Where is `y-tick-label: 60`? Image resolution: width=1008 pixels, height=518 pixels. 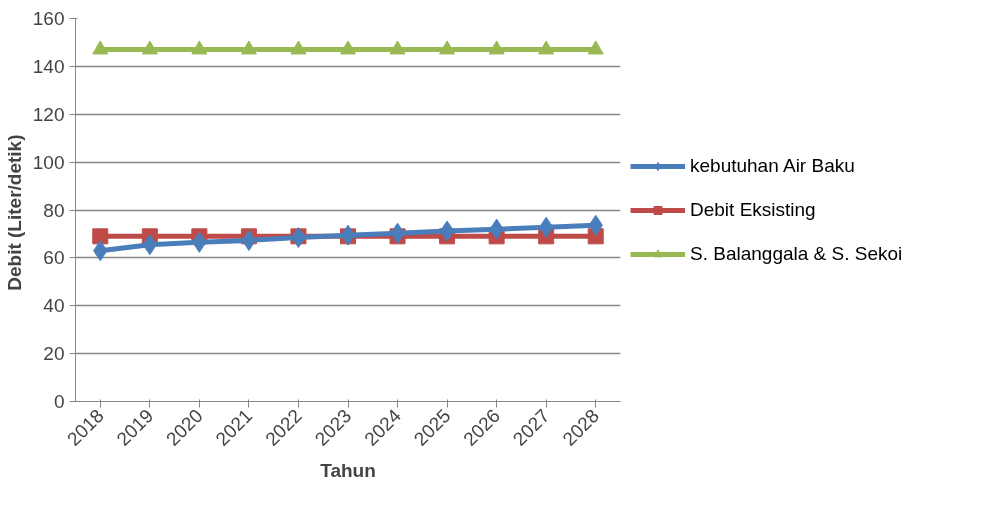 y-tick-label: 60 is located at coordinates (54, 258).